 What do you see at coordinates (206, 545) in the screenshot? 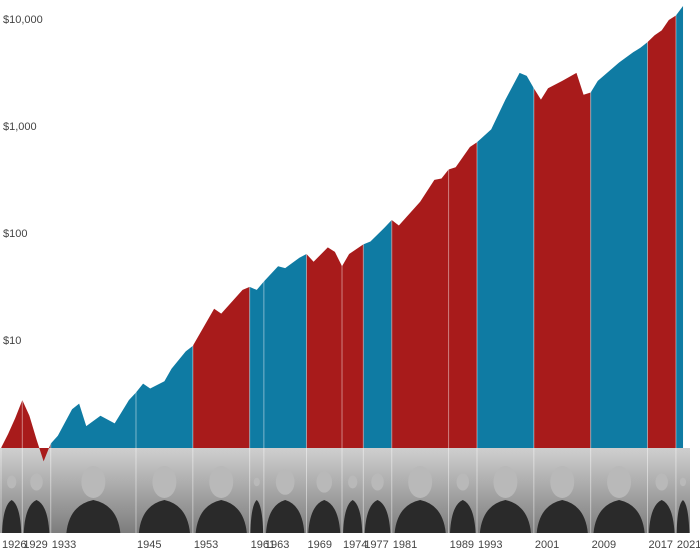
I see `x-tick-label: 1953` at bounding box center [206, 545].